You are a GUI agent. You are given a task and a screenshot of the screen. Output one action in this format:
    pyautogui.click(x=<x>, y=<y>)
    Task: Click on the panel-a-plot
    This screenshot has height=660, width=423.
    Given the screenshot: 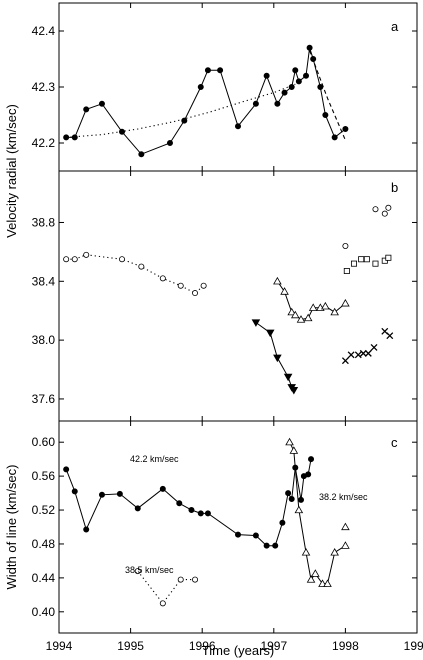 What is the action you would take?
    pyautogui.click(x=206, y=101)
    